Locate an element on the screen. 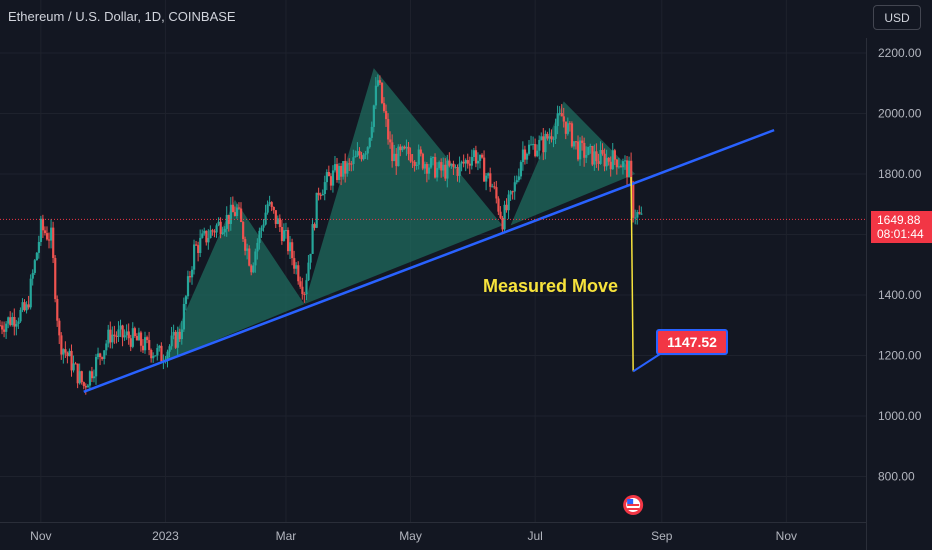 Image resolution: width=932 pixels, height=550 pixels. time-tick-label: Nov is located at coordinates (40, 536).